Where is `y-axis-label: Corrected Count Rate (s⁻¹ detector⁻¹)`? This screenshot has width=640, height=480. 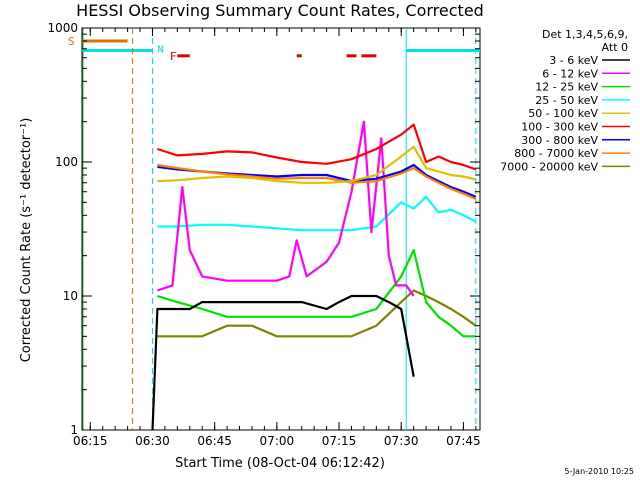
y-axis-label: Corrected Count Rate (s⁻¹ detector⁻¹) is located at coordinates (26, 240).